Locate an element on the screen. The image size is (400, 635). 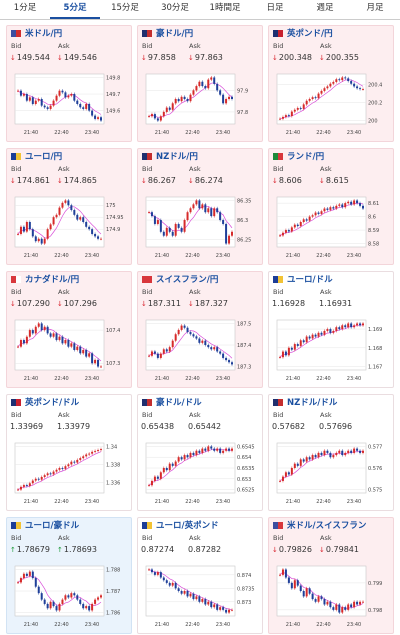
tab-3: 30分足 is located at coordinates (175, 8).